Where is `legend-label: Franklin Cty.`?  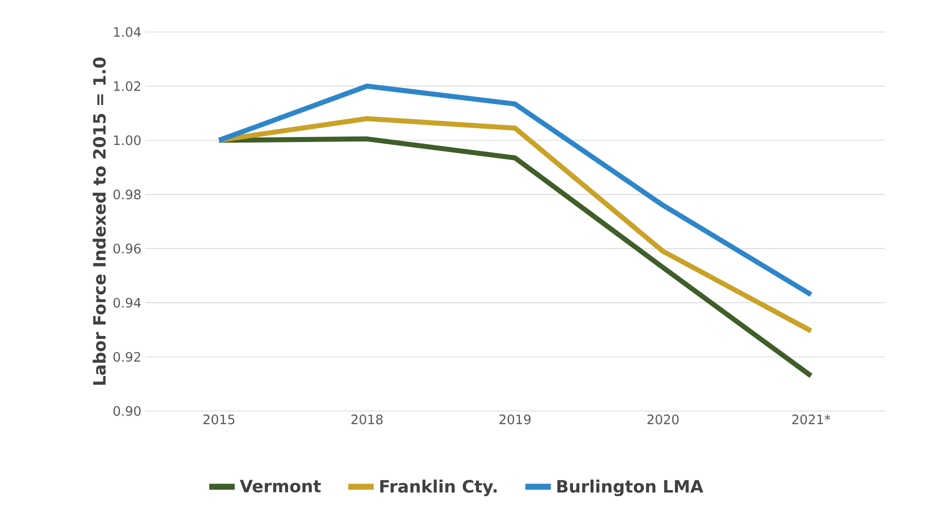 legend-label: Franklin Cty. is located at coordinates (438, 488).